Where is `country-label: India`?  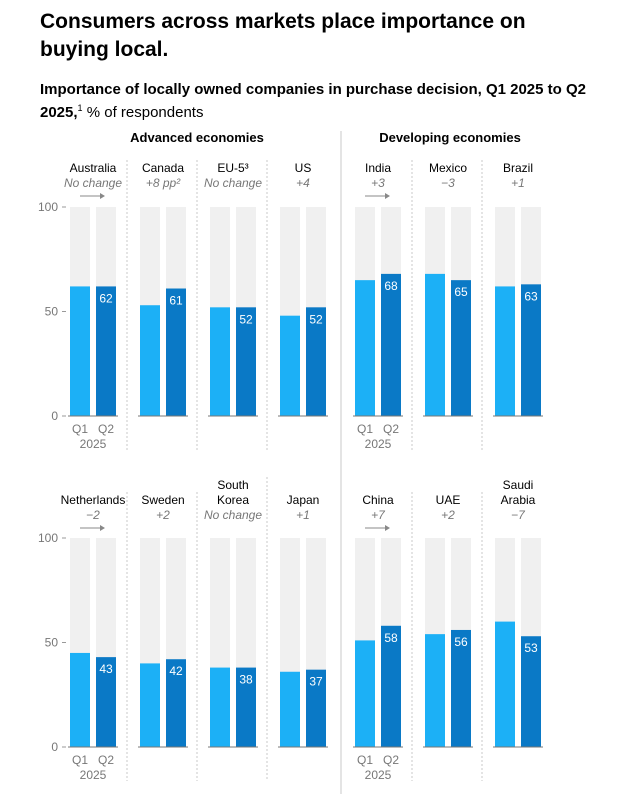 country-label: India is located at coordinates (378, 168).